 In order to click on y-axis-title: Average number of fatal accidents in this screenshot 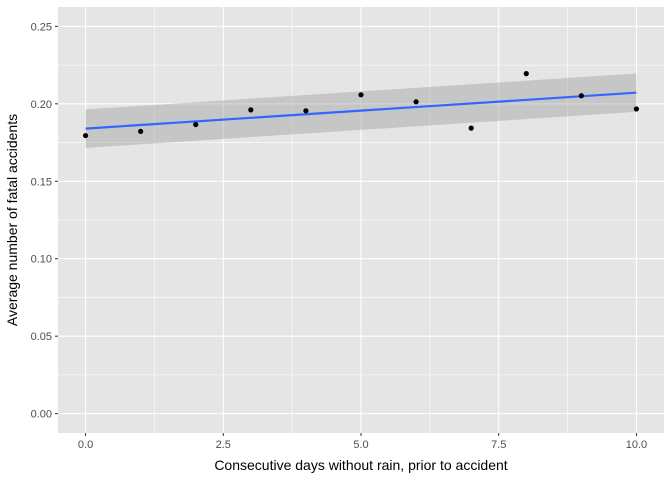, I will do `click(12, 220)`.